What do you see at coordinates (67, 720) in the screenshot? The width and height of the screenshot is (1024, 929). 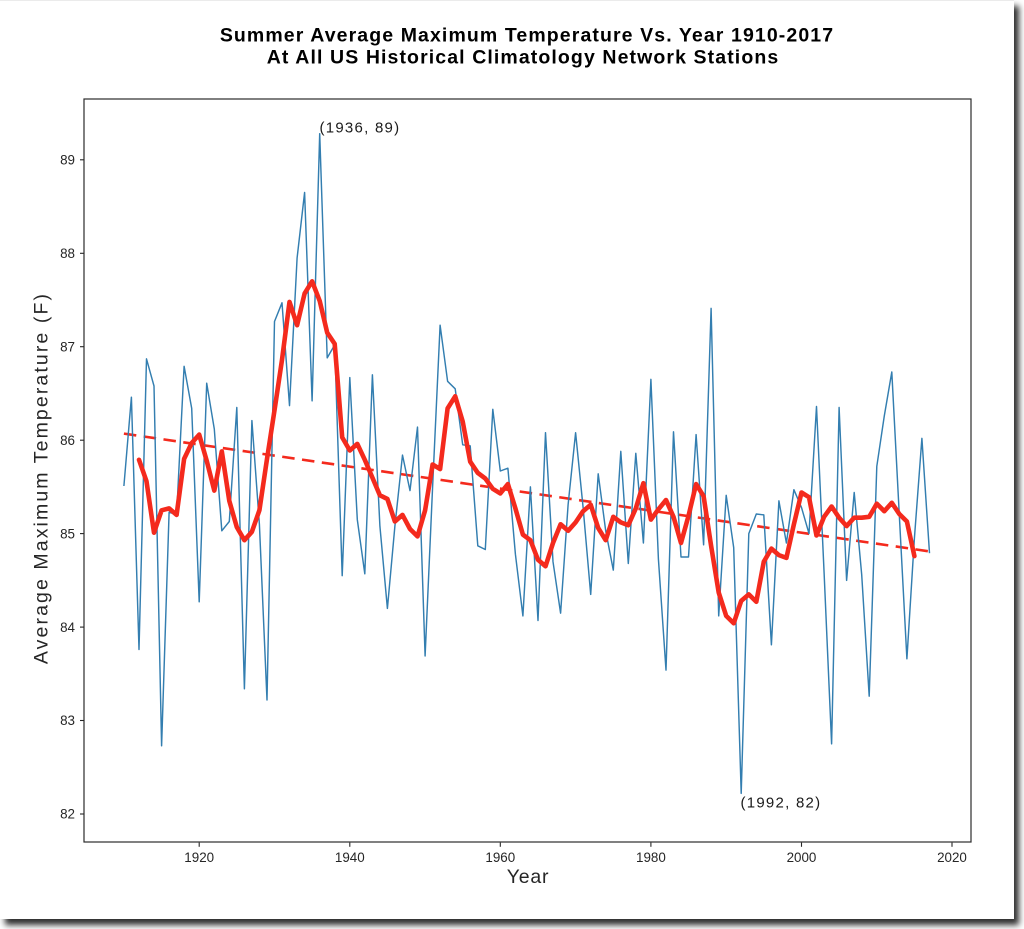 I see `svg-text: 83` at bounding box center [67, 720].